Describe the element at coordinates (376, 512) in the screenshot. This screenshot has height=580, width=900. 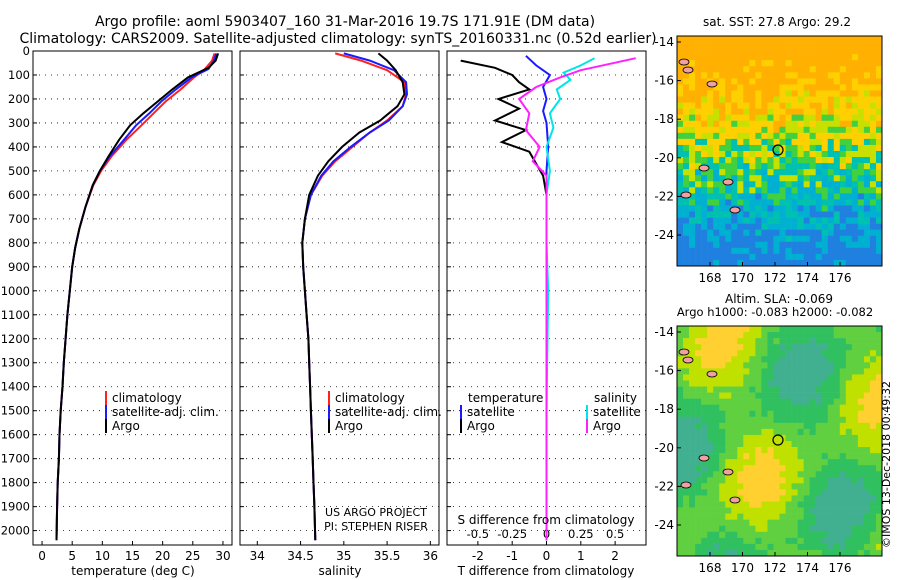
I see `project-note: US ARGO PROJECT` at that location.